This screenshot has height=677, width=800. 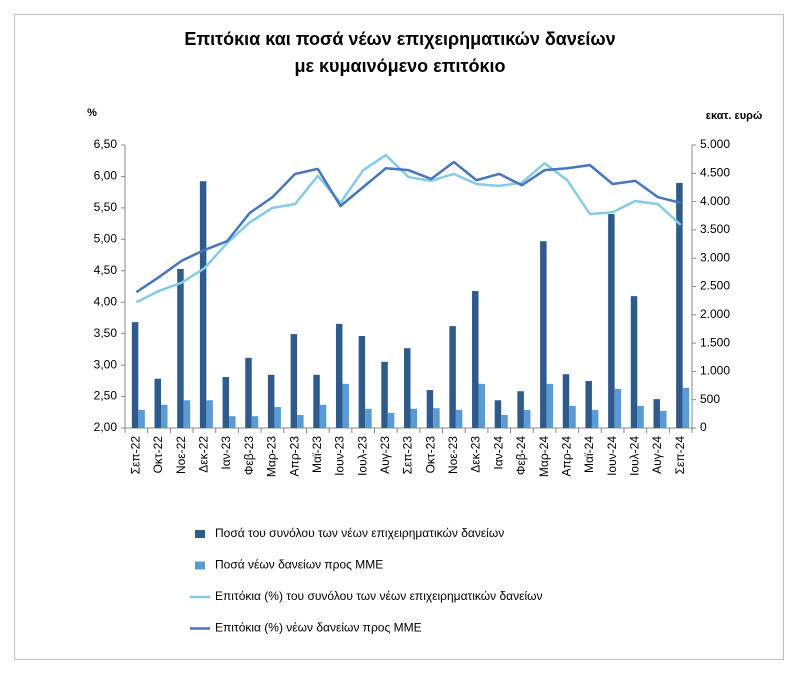 What do you see at coordinates (715, 229) in the screenshot?
I see `y2-tick-label: 3.500` at bounding box center [715, 229].